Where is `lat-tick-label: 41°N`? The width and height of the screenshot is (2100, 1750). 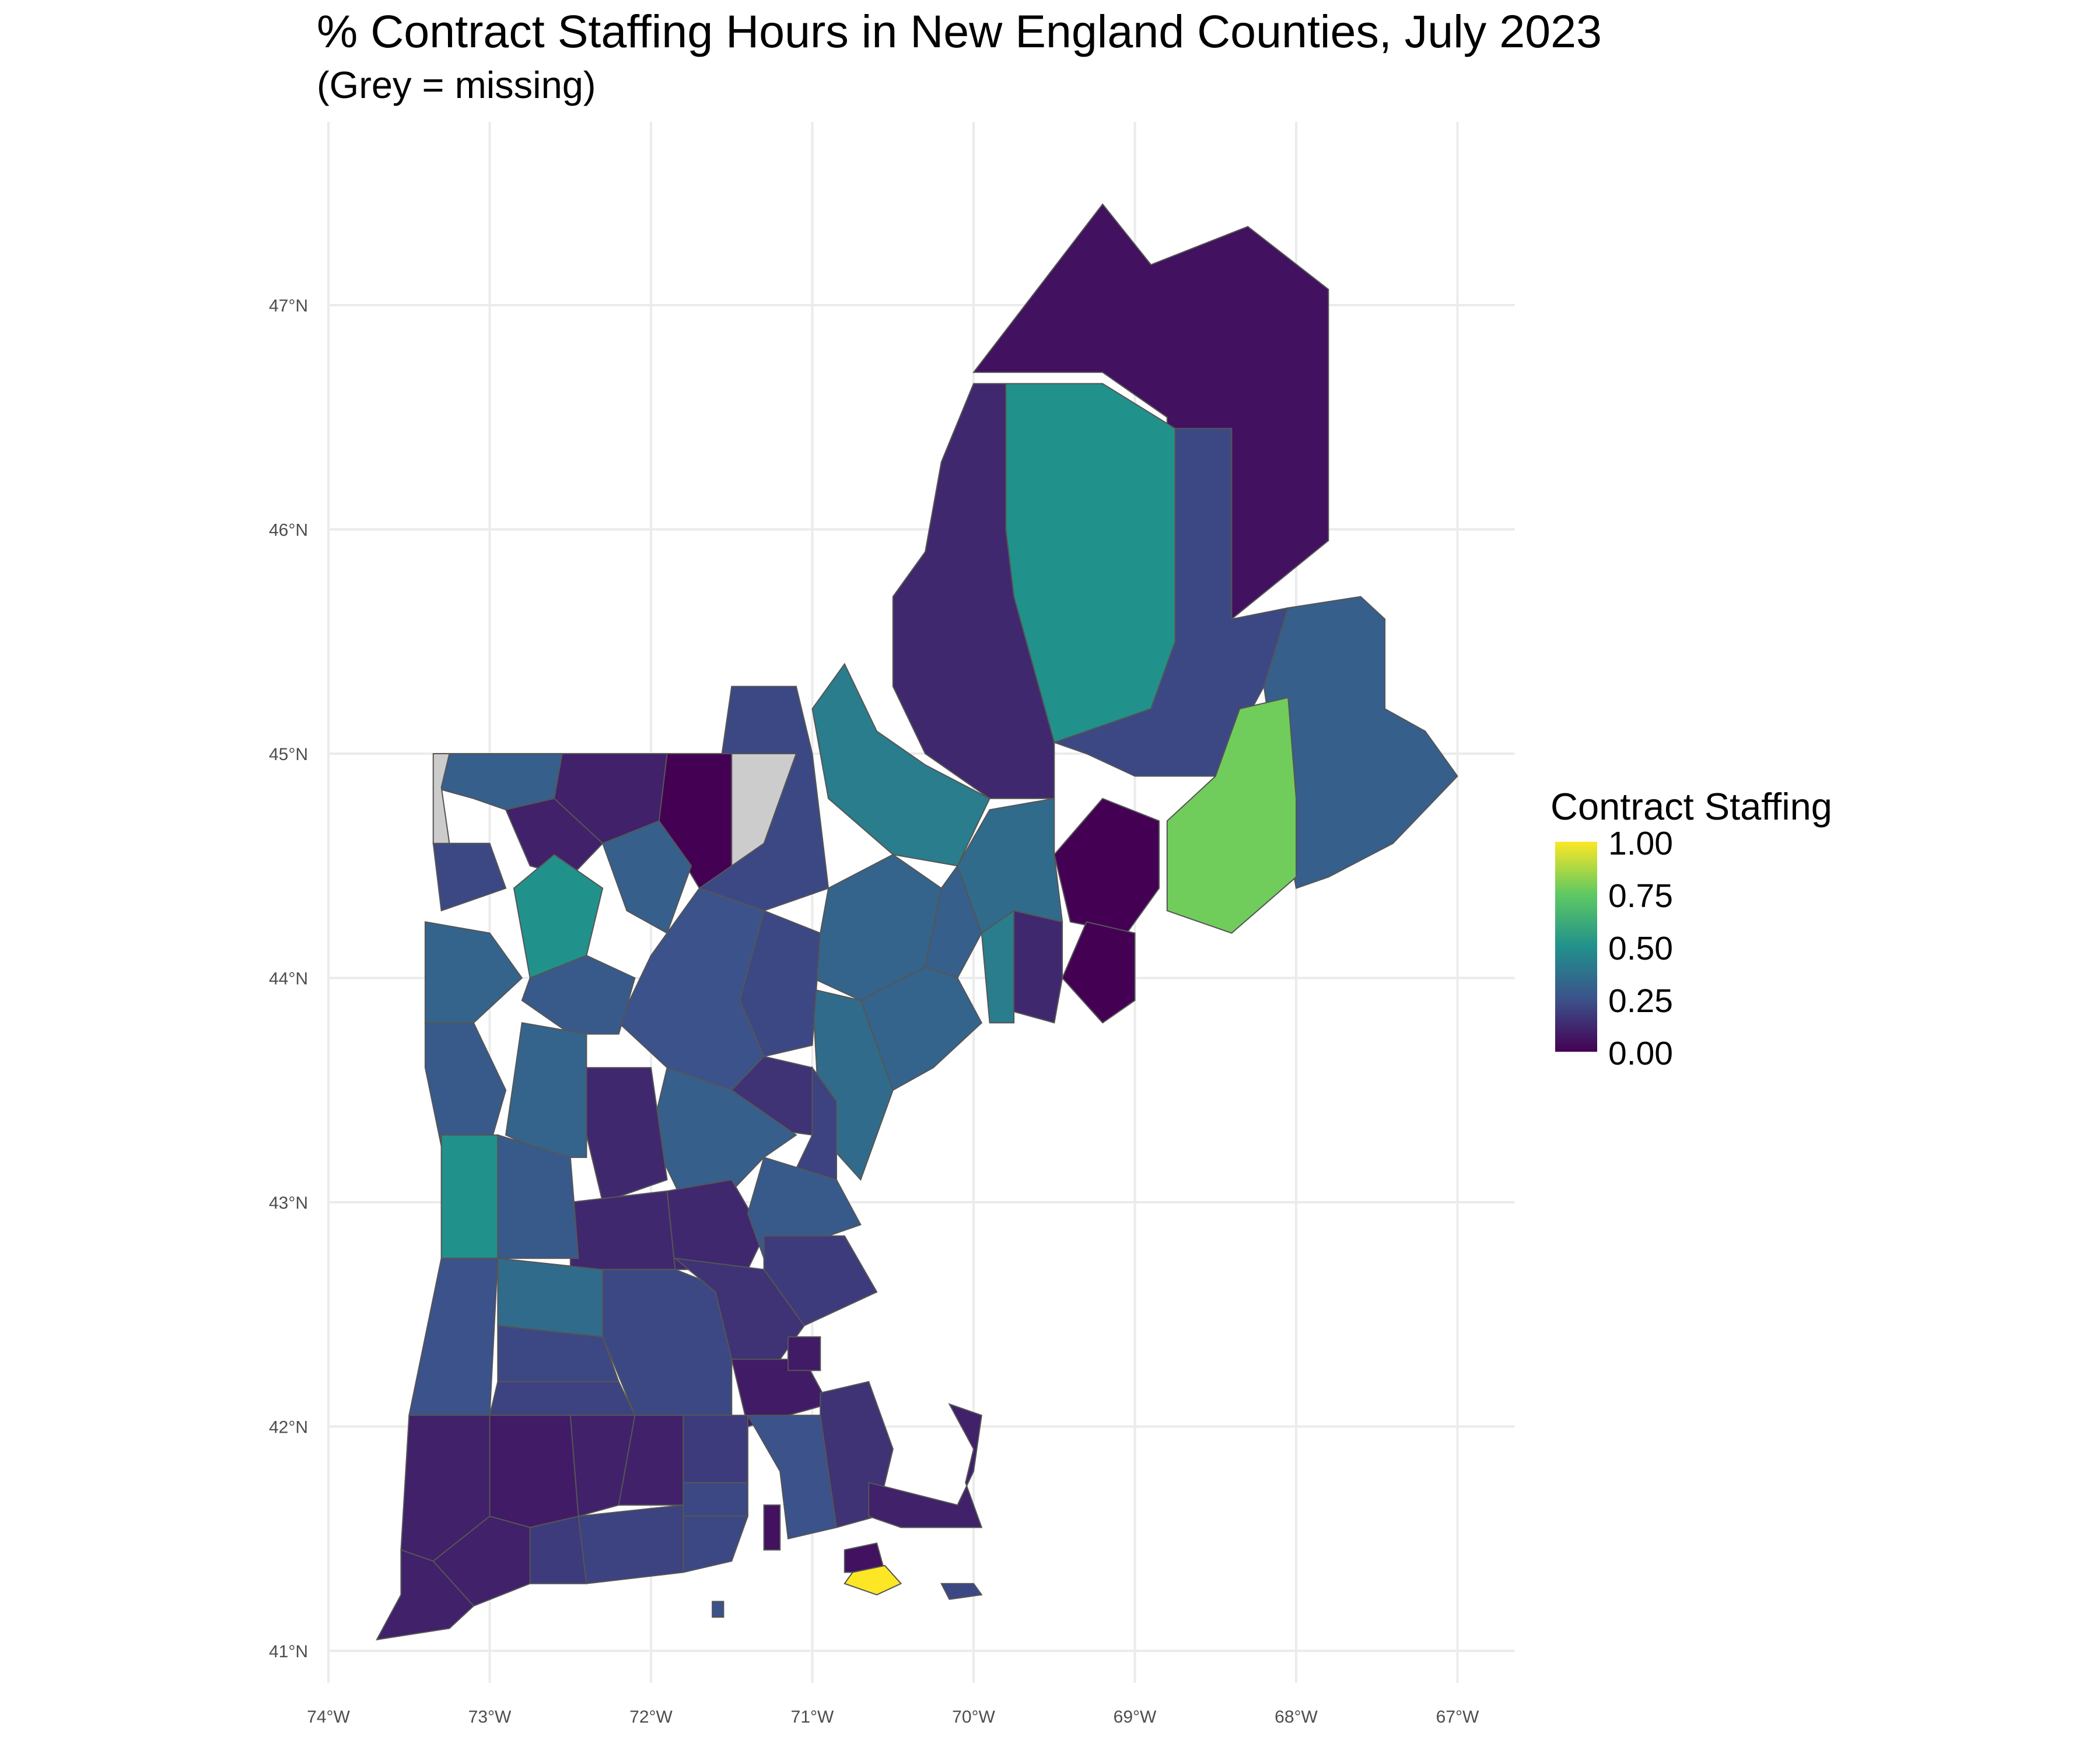
lat-tick-label: 41°N is located at coordinates (288, 1651).